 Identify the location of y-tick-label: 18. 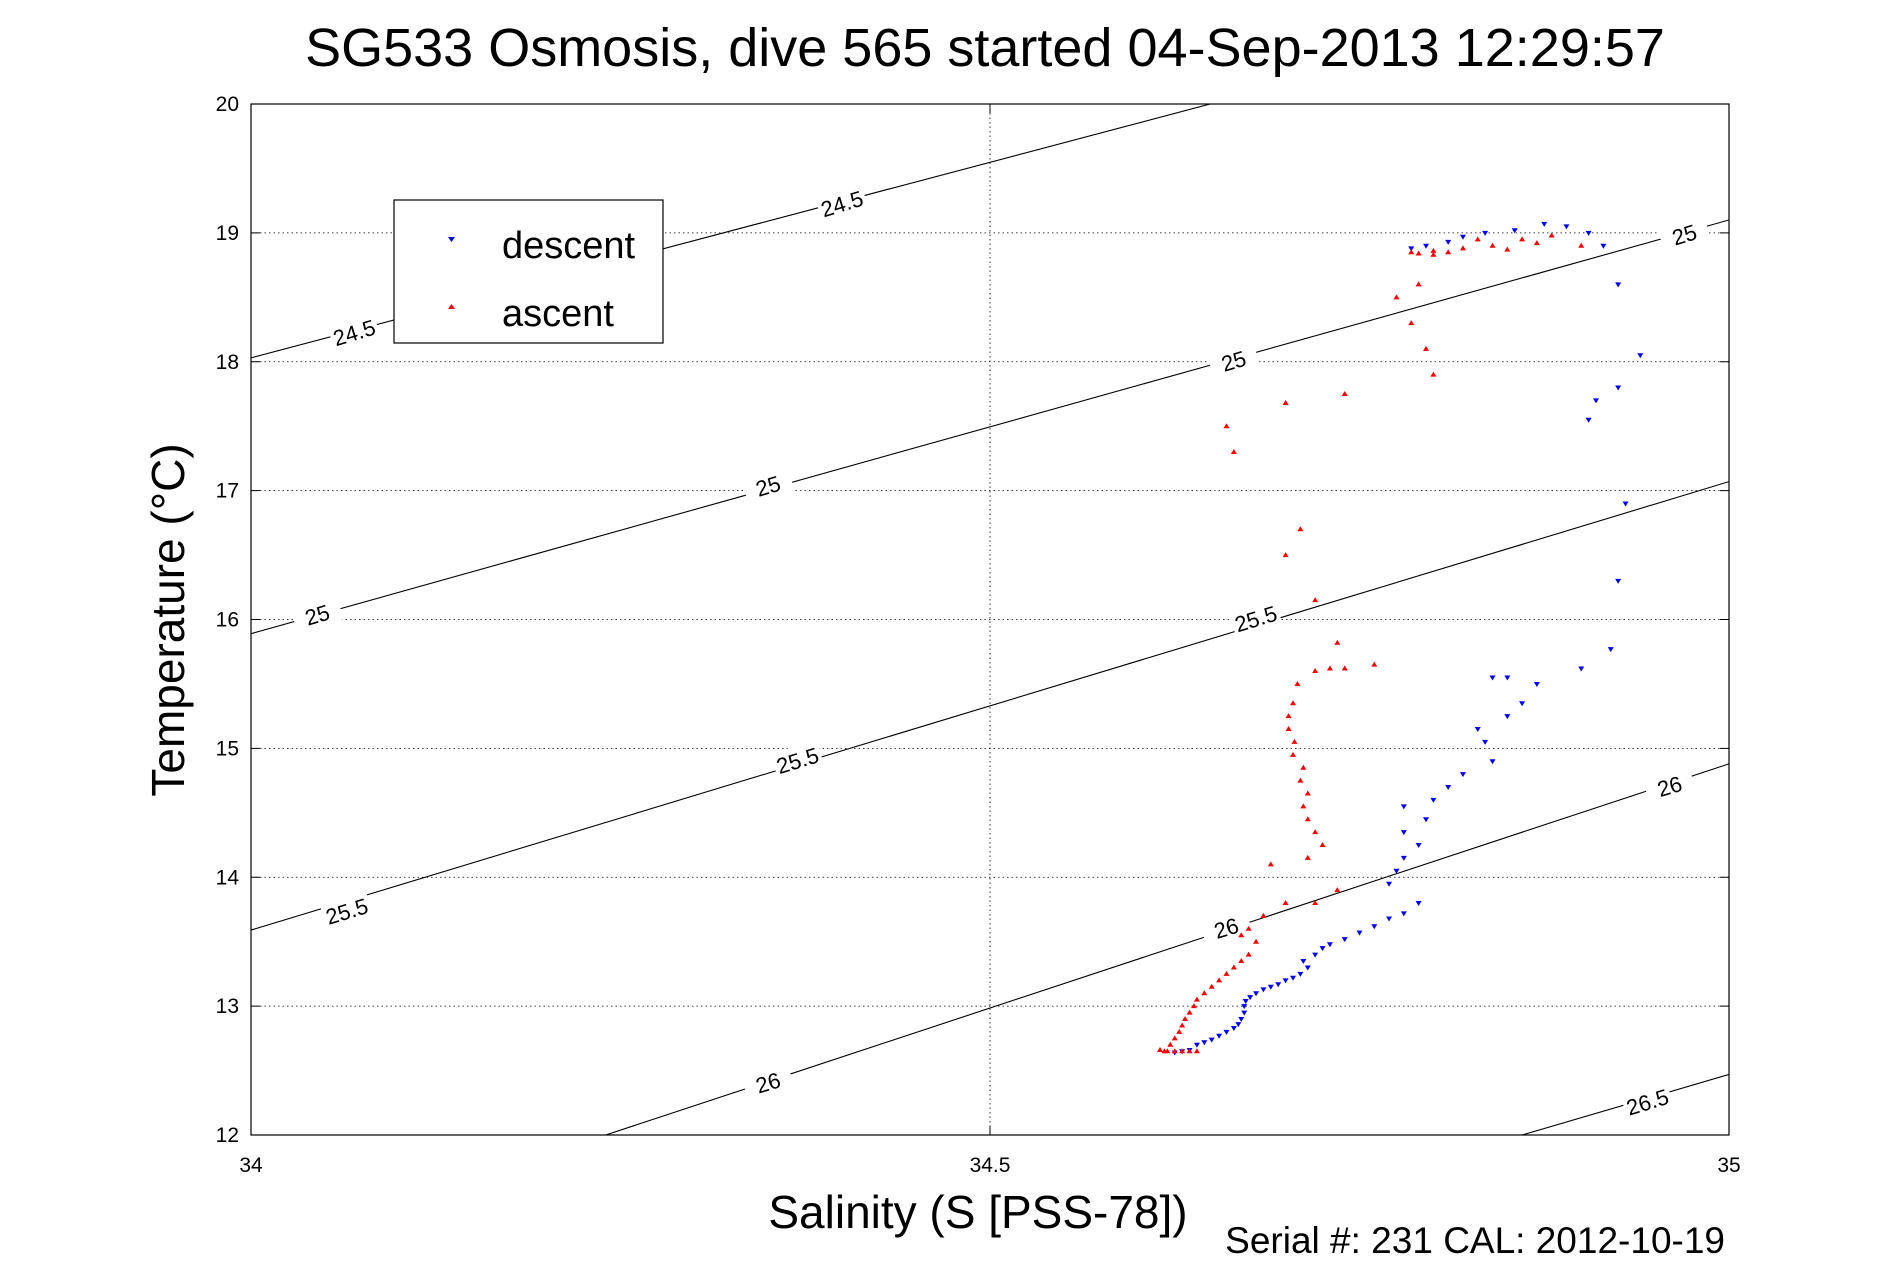
(227, 362).